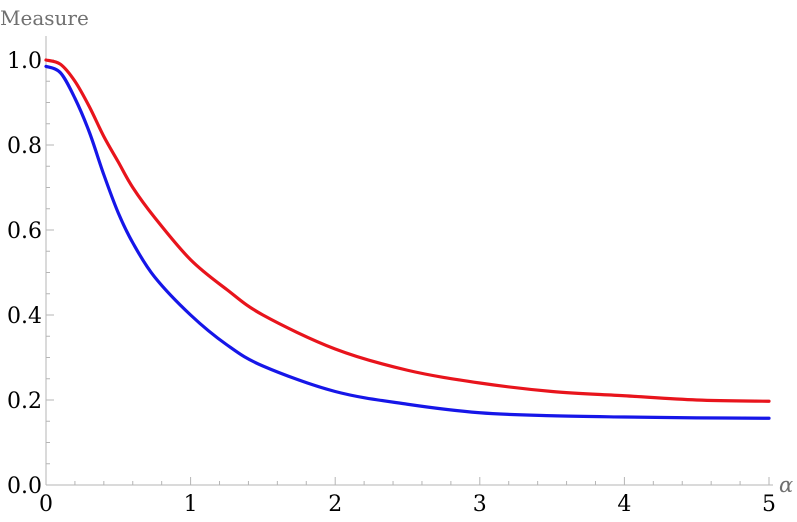 This screenshot has height=522, width=797. Describe the element at coordinates (191, 504) in the screenshot. I see `x-tick-label: 1` at that location.